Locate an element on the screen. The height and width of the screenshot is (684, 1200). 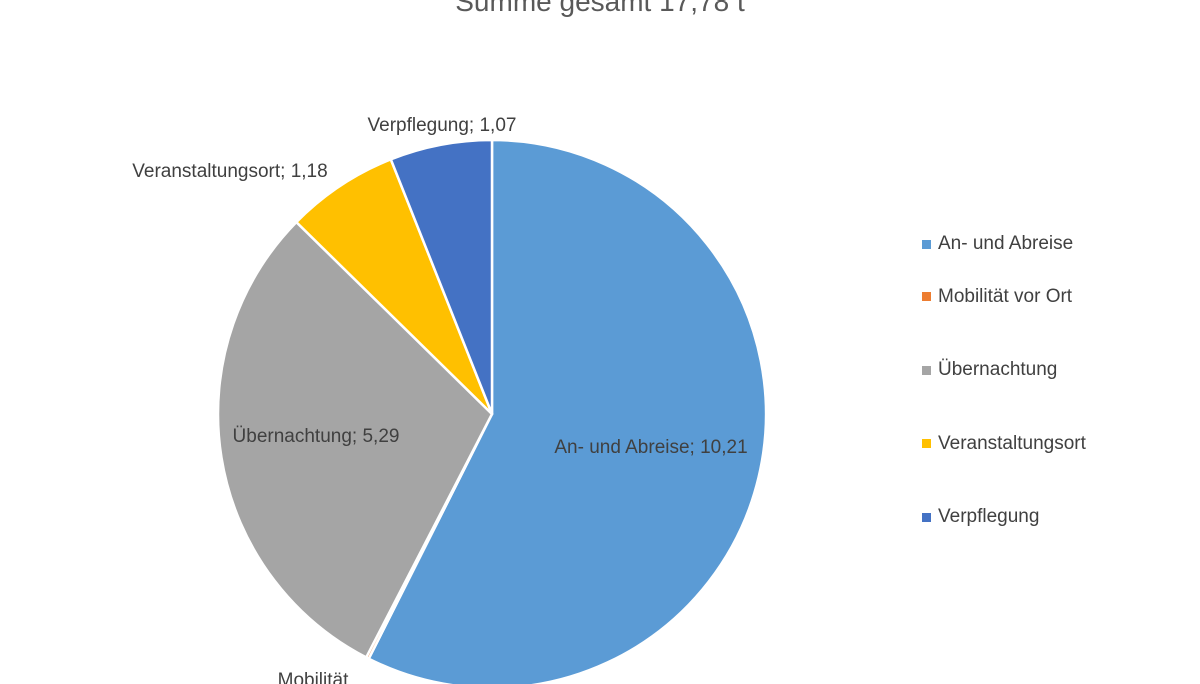
data-label-an-und-abreise: An- und Abreise; 10,21 is located at coordinates (650, 447).